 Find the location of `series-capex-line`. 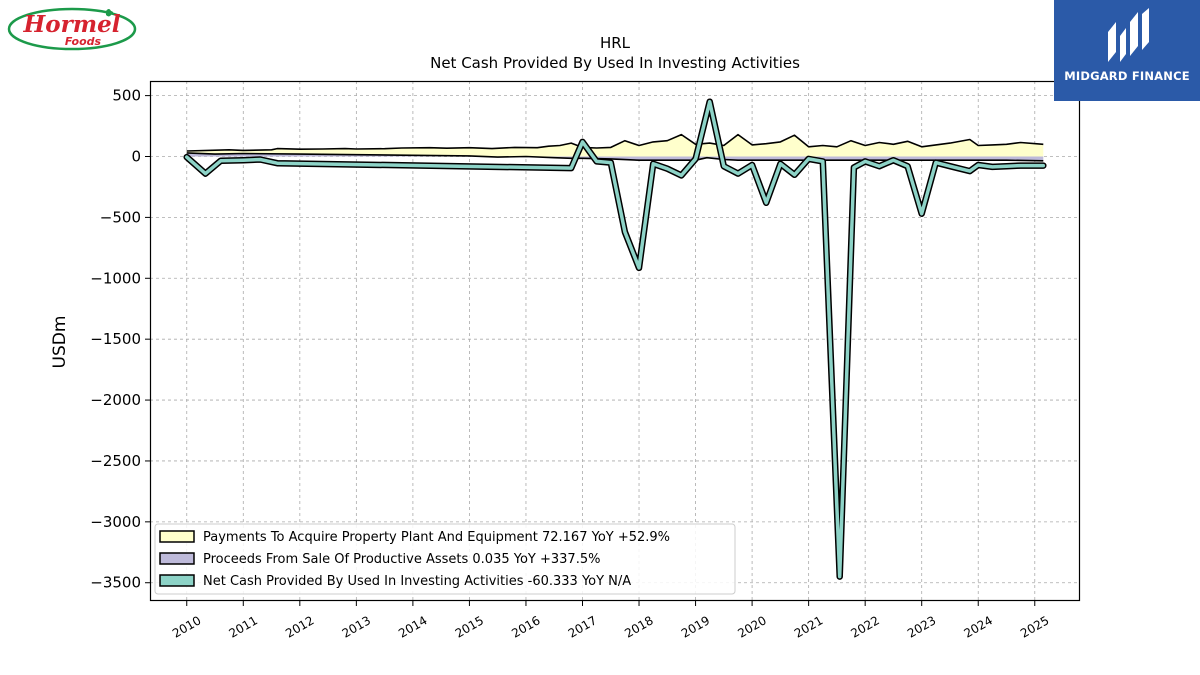

series-capex-line is located at coordinates (615, 142).